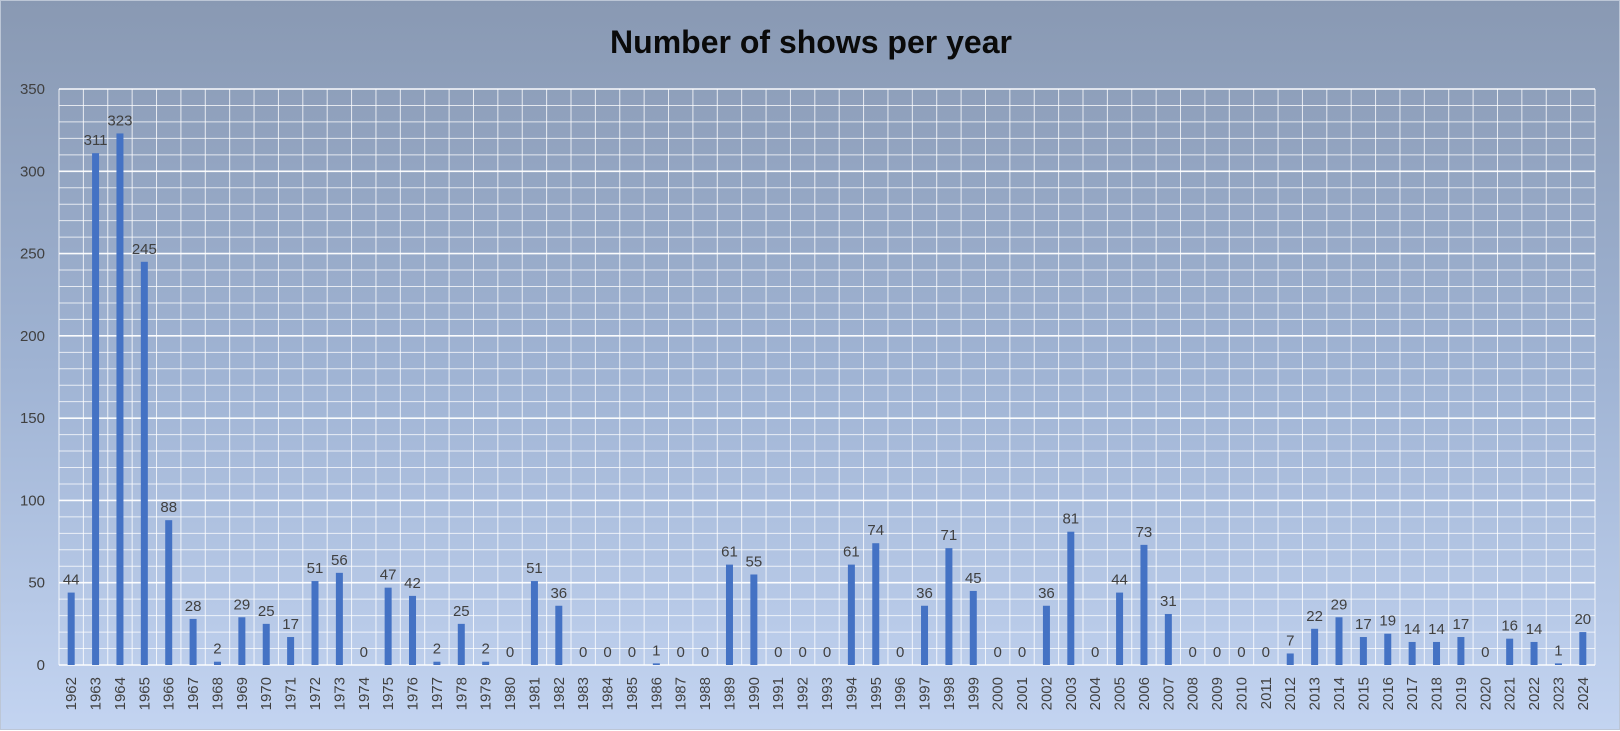 Image resolution: width=1620 pixels, height=731 pixels. What do you see at coordinates (242, 693) in the screenshot?
I see `x-tick-label: 1969` at bounding box center [242, 693].